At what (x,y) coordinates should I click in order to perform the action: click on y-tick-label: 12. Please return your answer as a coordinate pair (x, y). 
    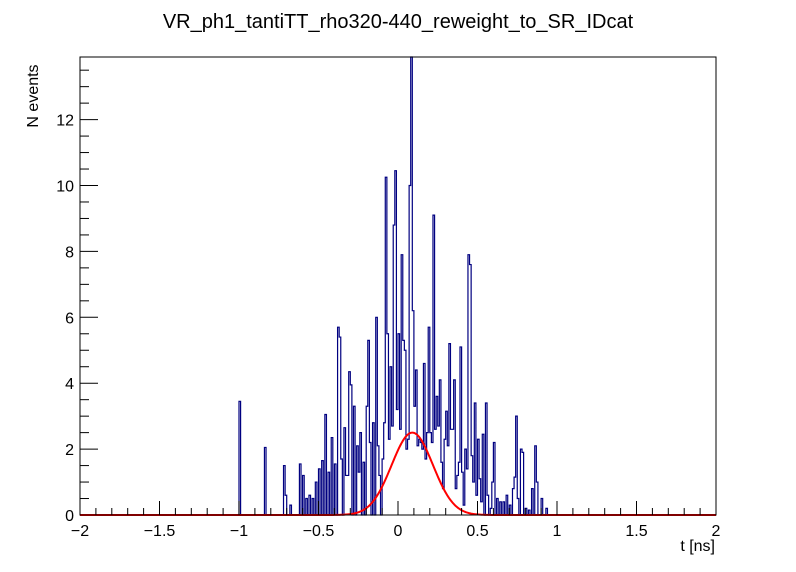
    Looking at the image, I should click on (65, 121).